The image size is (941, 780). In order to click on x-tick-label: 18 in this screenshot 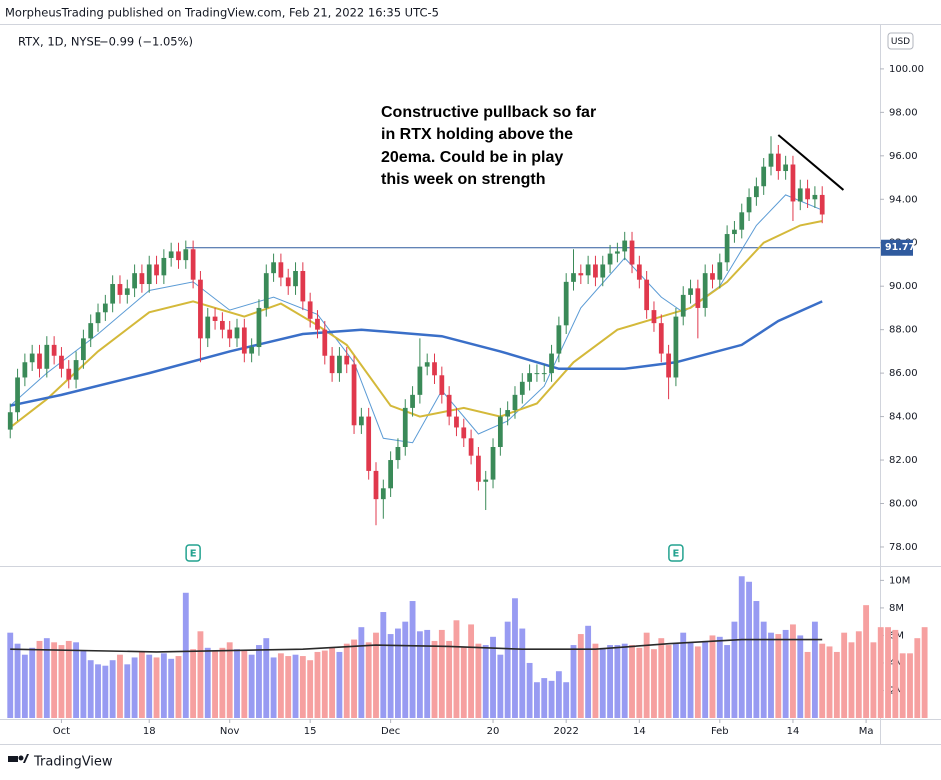, I will do `click(149, 731)`.